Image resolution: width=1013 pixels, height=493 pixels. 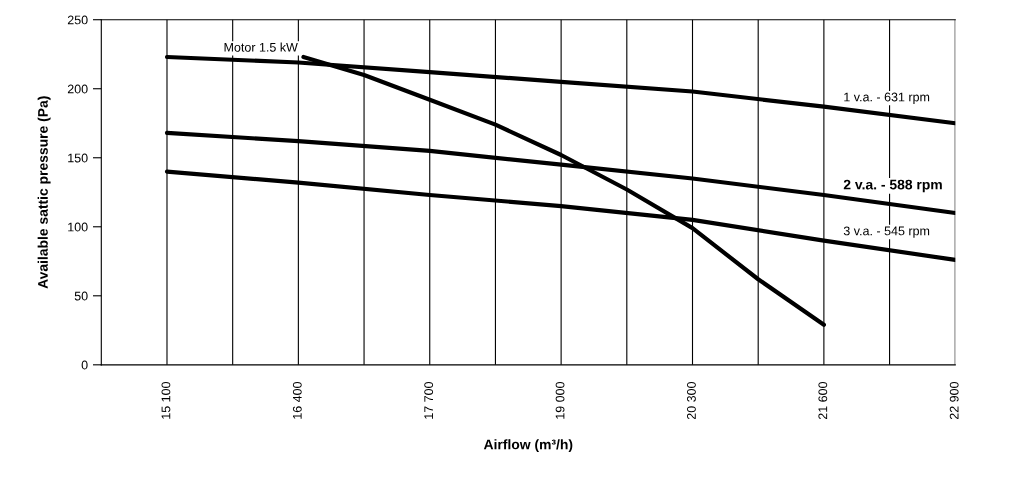 I want to click on x-axis-title: Airflow (m³/h), so click(x=528, y=446).